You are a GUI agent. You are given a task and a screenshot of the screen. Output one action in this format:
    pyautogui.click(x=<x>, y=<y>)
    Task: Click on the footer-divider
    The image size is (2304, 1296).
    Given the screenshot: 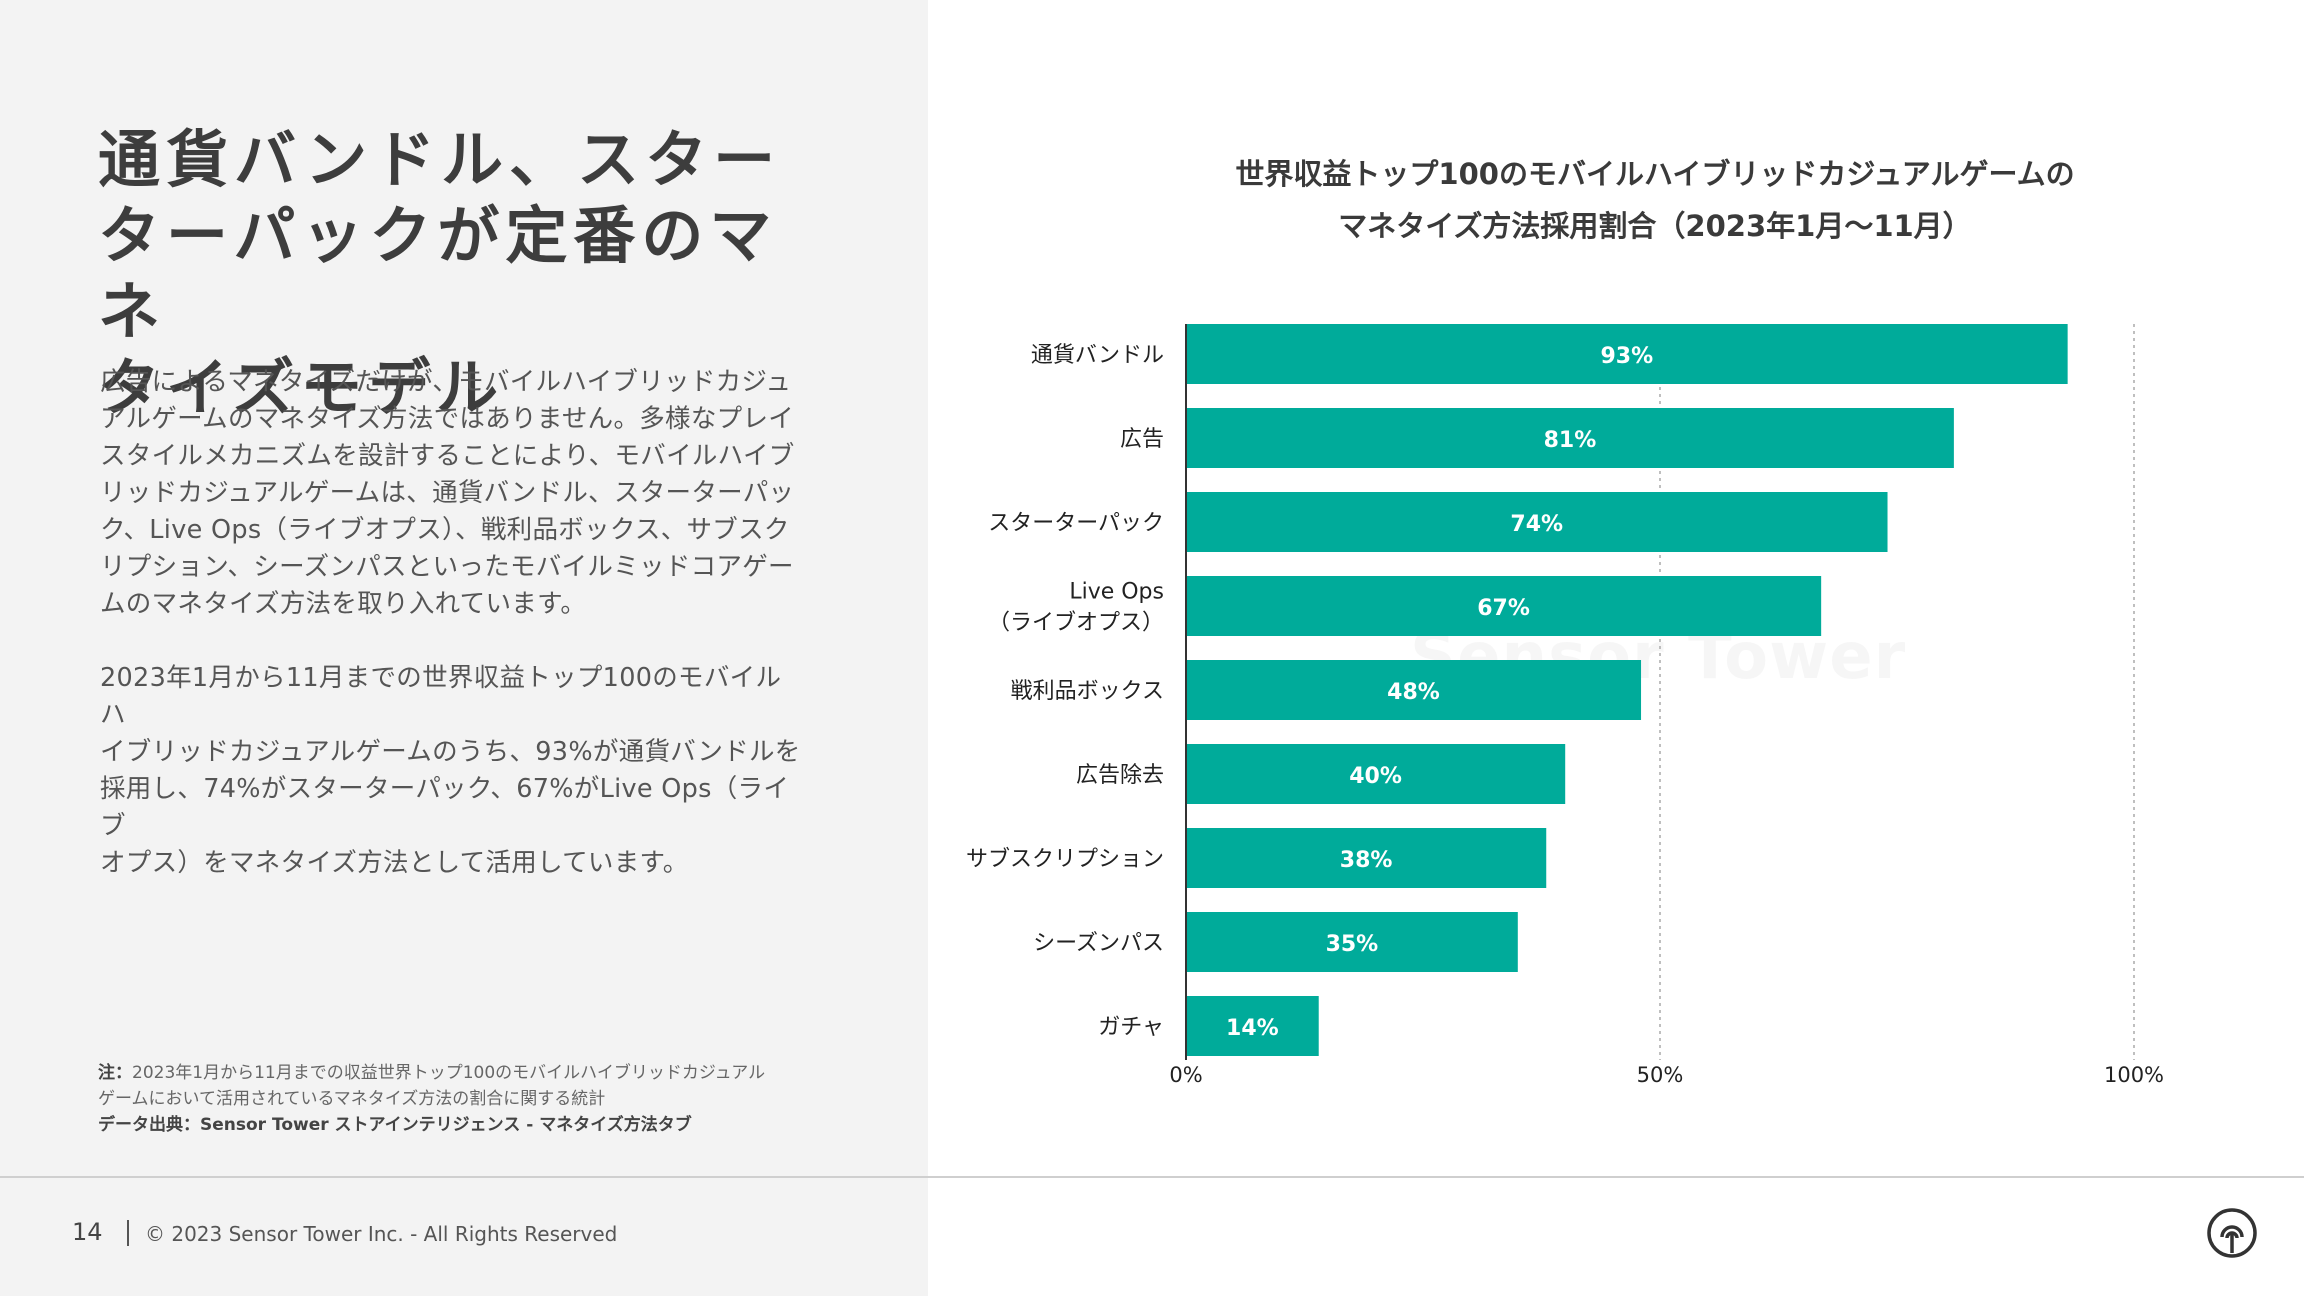 What is the action you would take?
    pyautogui.click(x=1152, y=1177)
    